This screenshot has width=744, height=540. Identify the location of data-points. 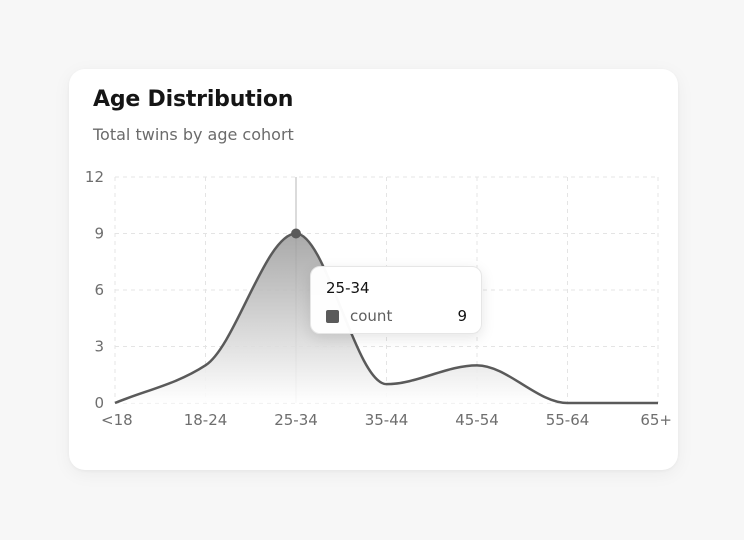
(296, 233).